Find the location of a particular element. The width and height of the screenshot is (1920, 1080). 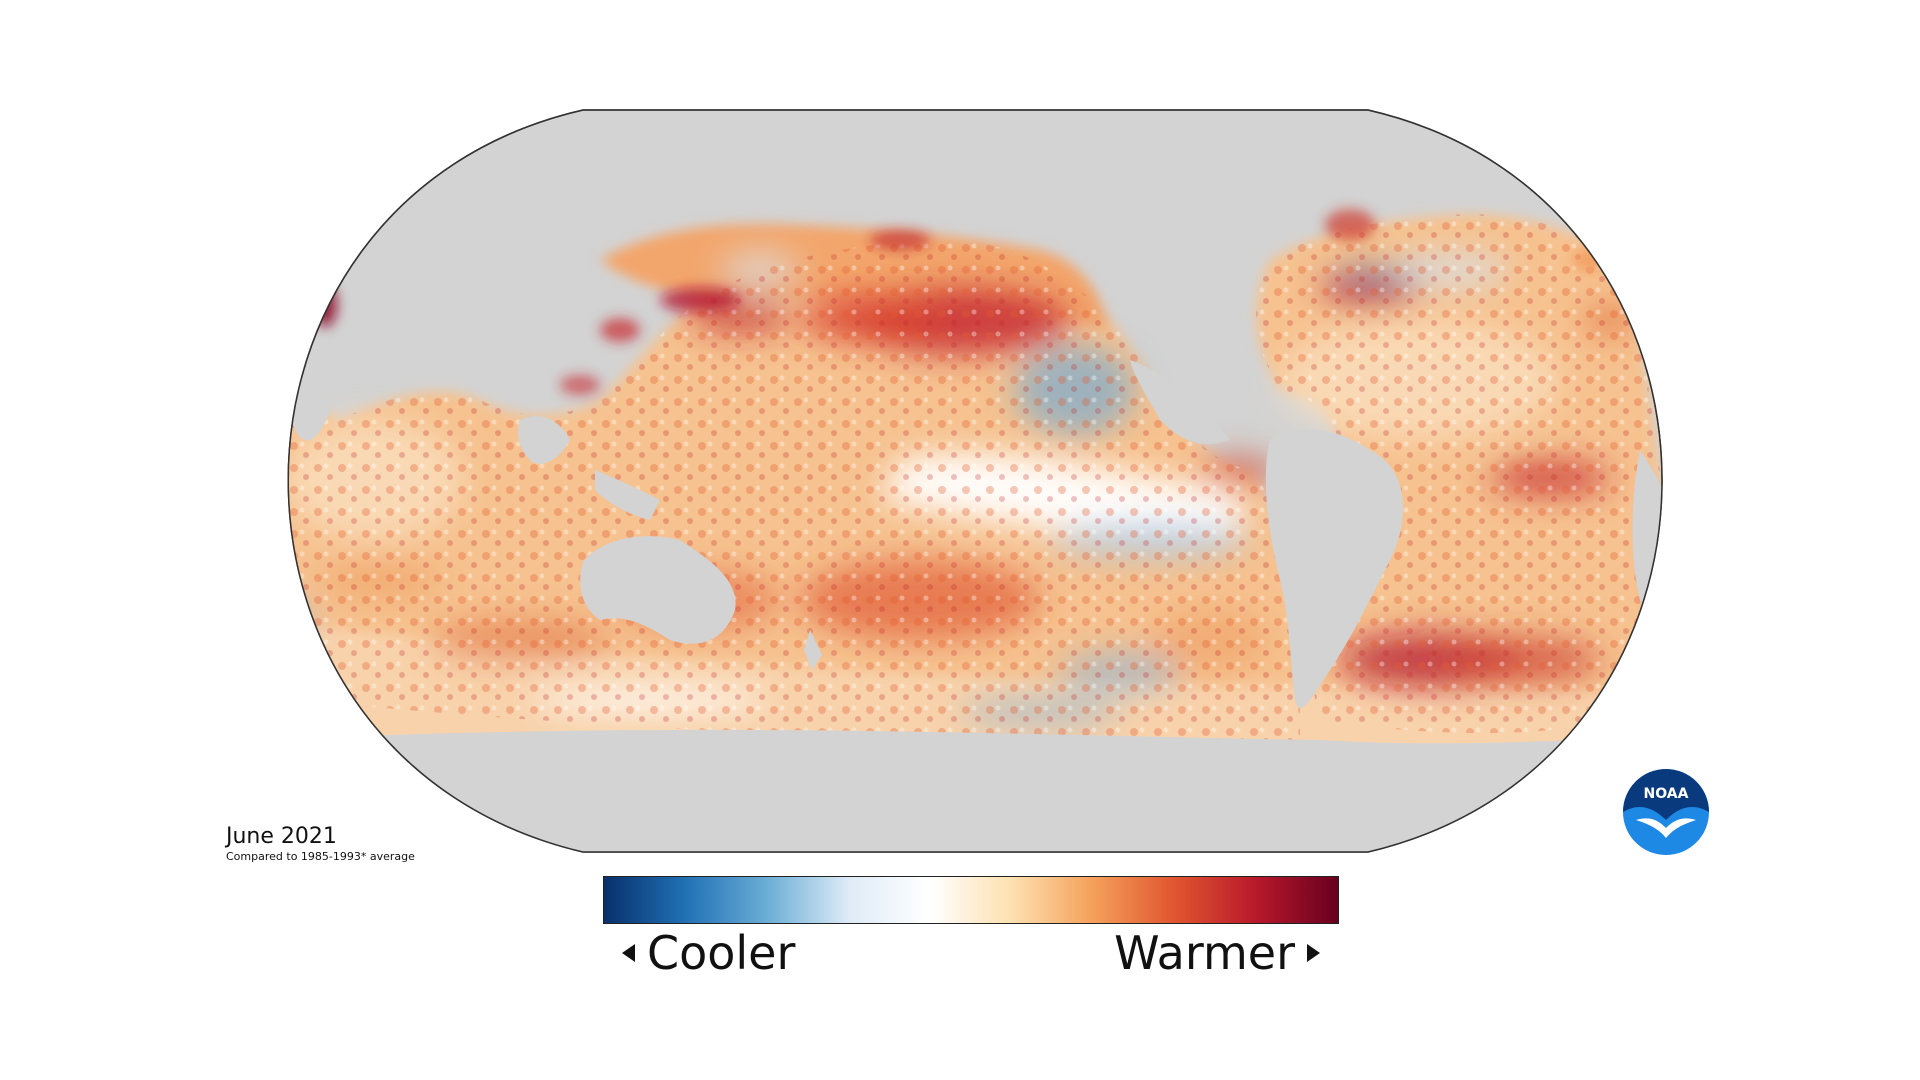

legend-warmer: Warmer is located at coordinates (1217, 953).